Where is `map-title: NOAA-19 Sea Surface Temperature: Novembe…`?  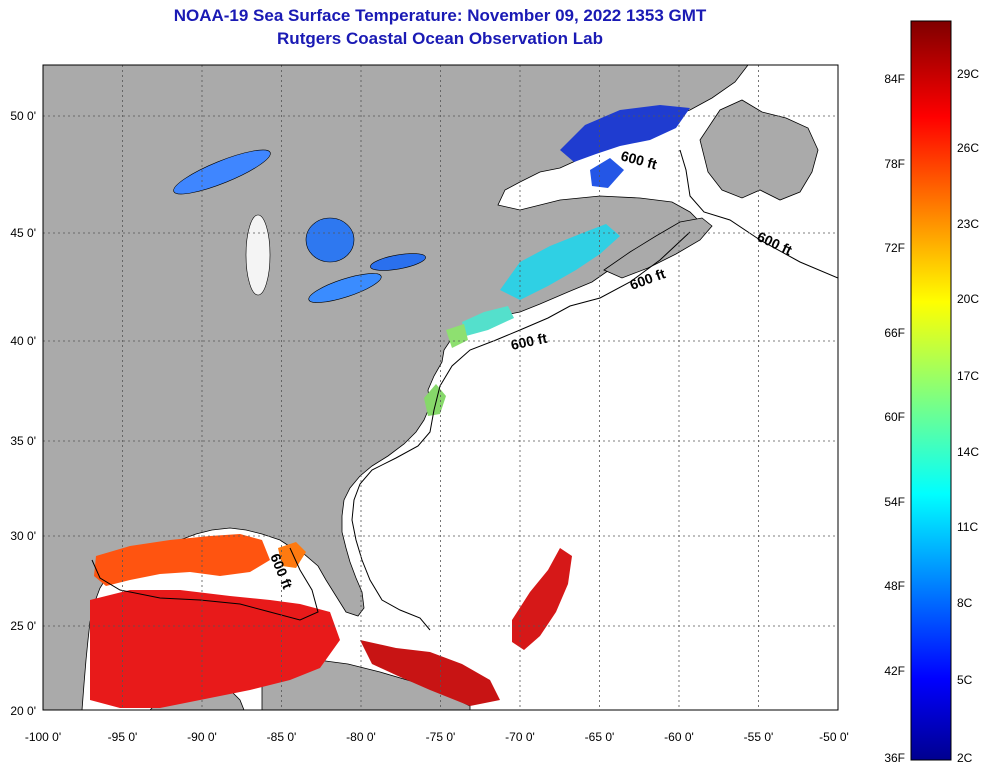 map-title: NOAA-19 Sea Surface Temperature: Novembe… is located at coordinates (440, 15).